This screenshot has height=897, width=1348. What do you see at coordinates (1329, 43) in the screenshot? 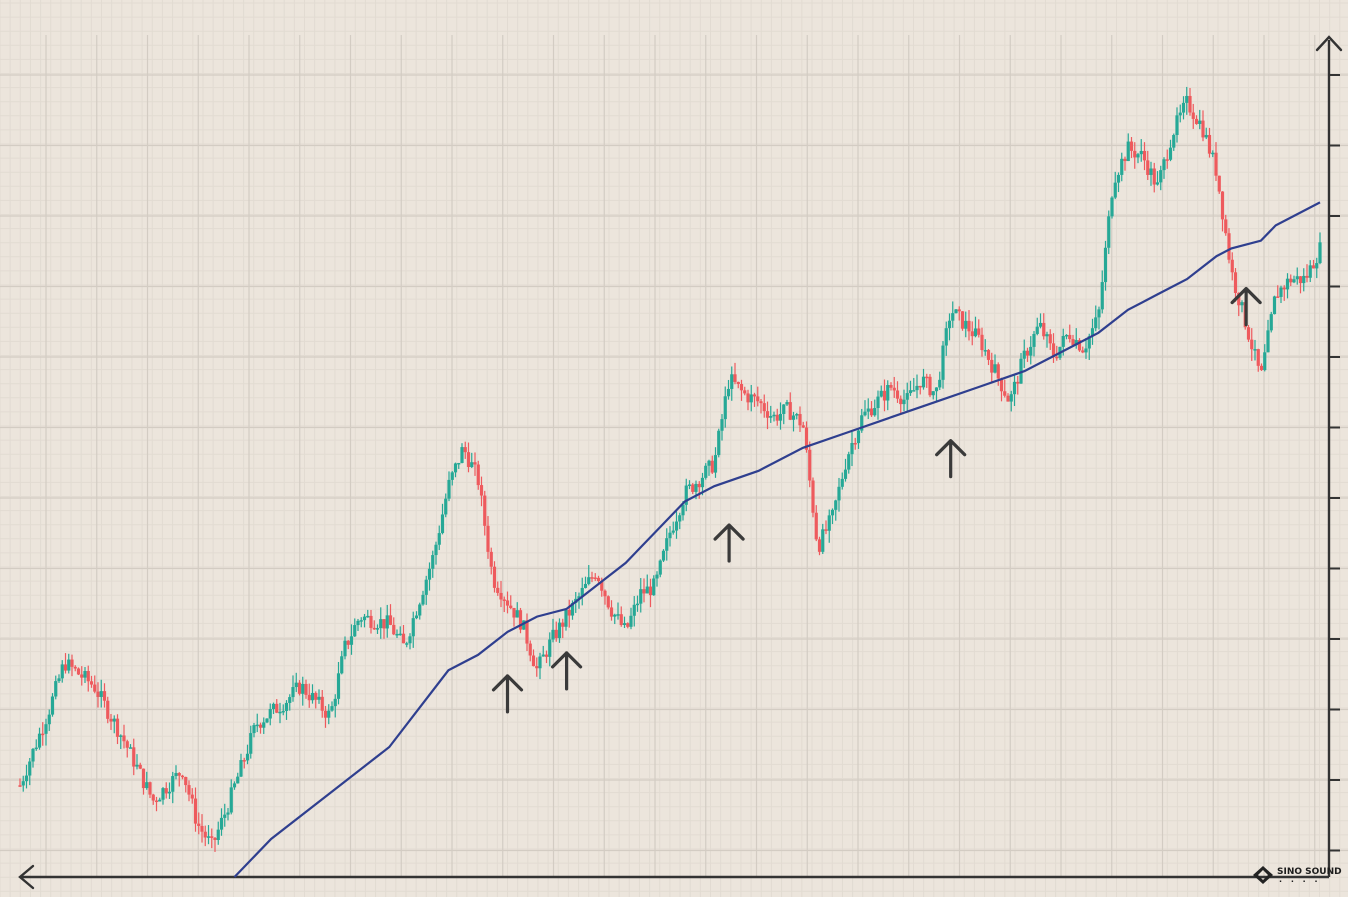
I see `y-axis-arrow-icon` at bounding box center [1329, 43].